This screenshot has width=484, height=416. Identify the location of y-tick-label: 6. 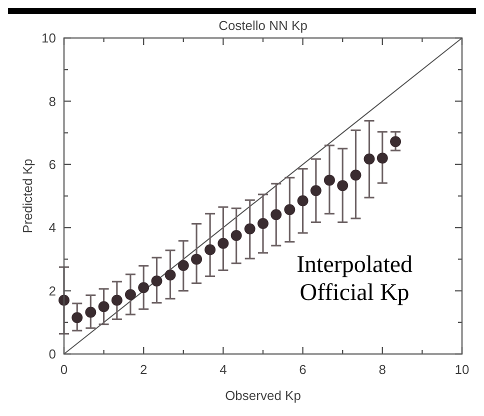
(52, 164).